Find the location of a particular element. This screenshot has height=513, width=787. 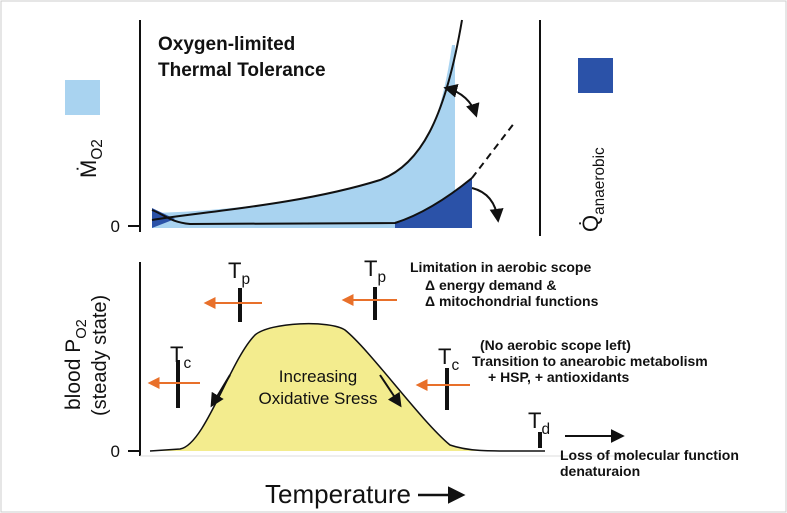

note: Δ energy demand & is located at coordinates (490, 285).